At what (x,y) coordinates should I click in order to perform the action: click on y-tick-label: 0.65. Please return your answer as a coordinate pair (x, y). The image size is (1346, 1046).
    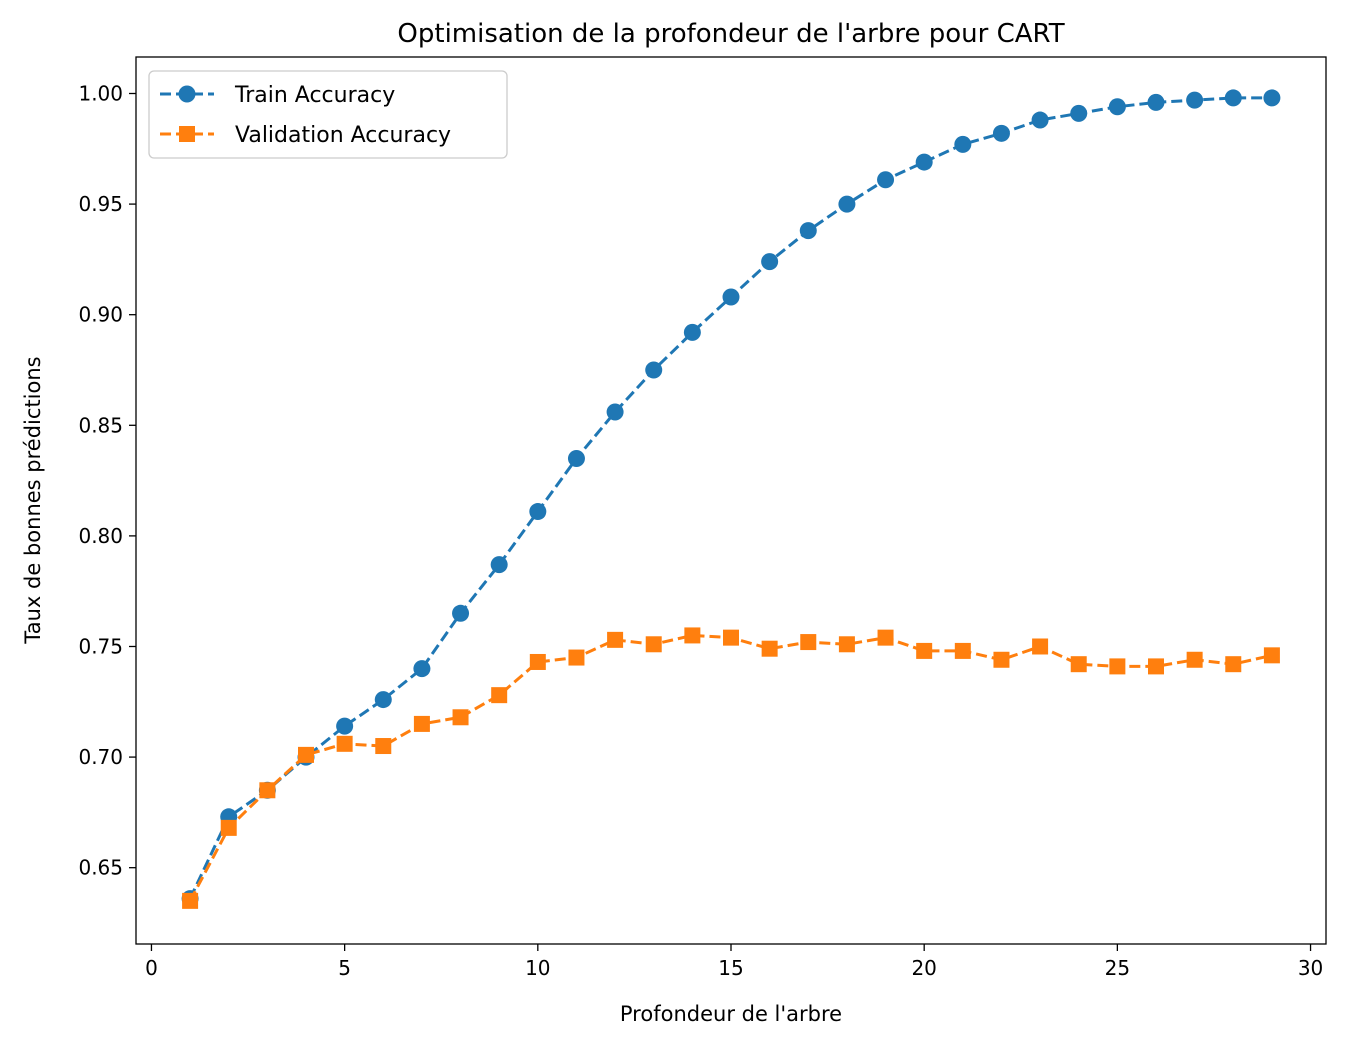
    Looking at the image, I should click on (100, 868).